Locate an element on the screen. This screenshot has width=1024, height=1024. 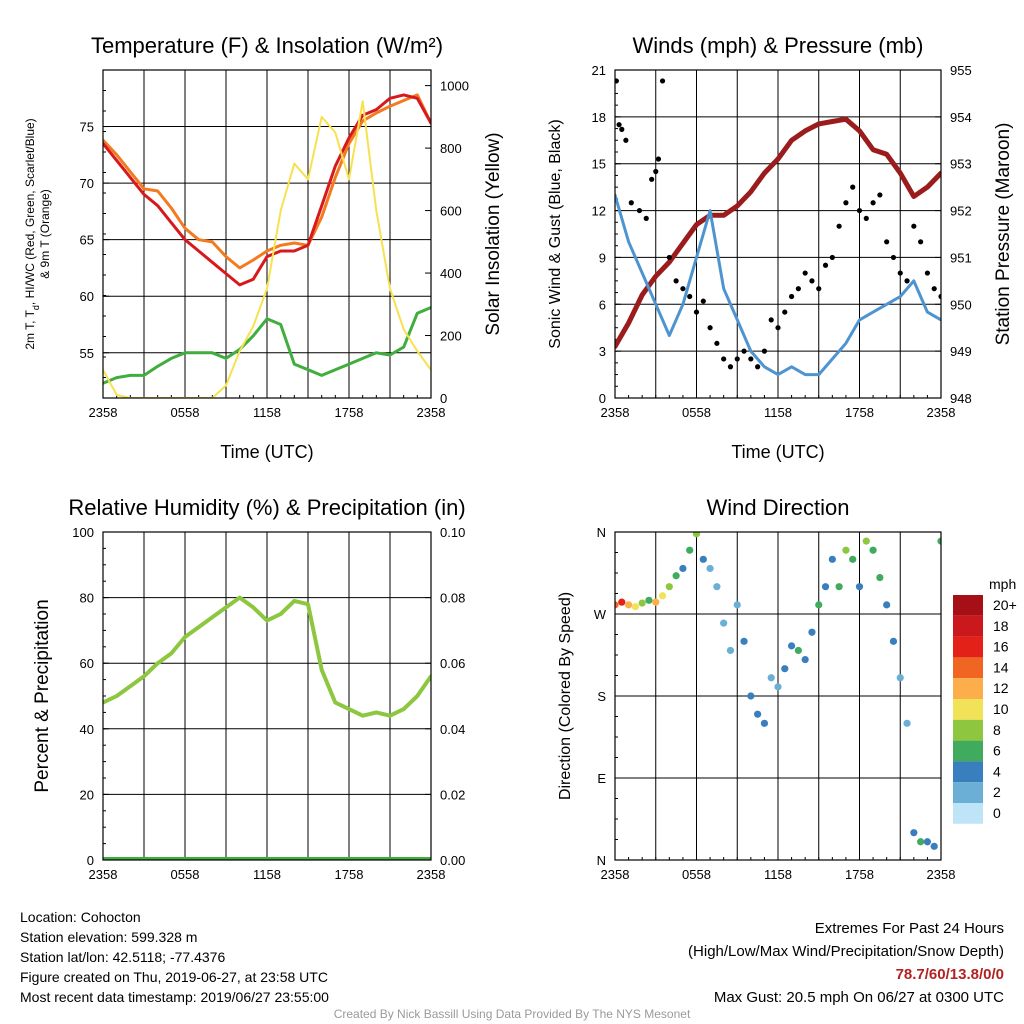
y-tick-label: 20 is located at coordinates (87, 794).